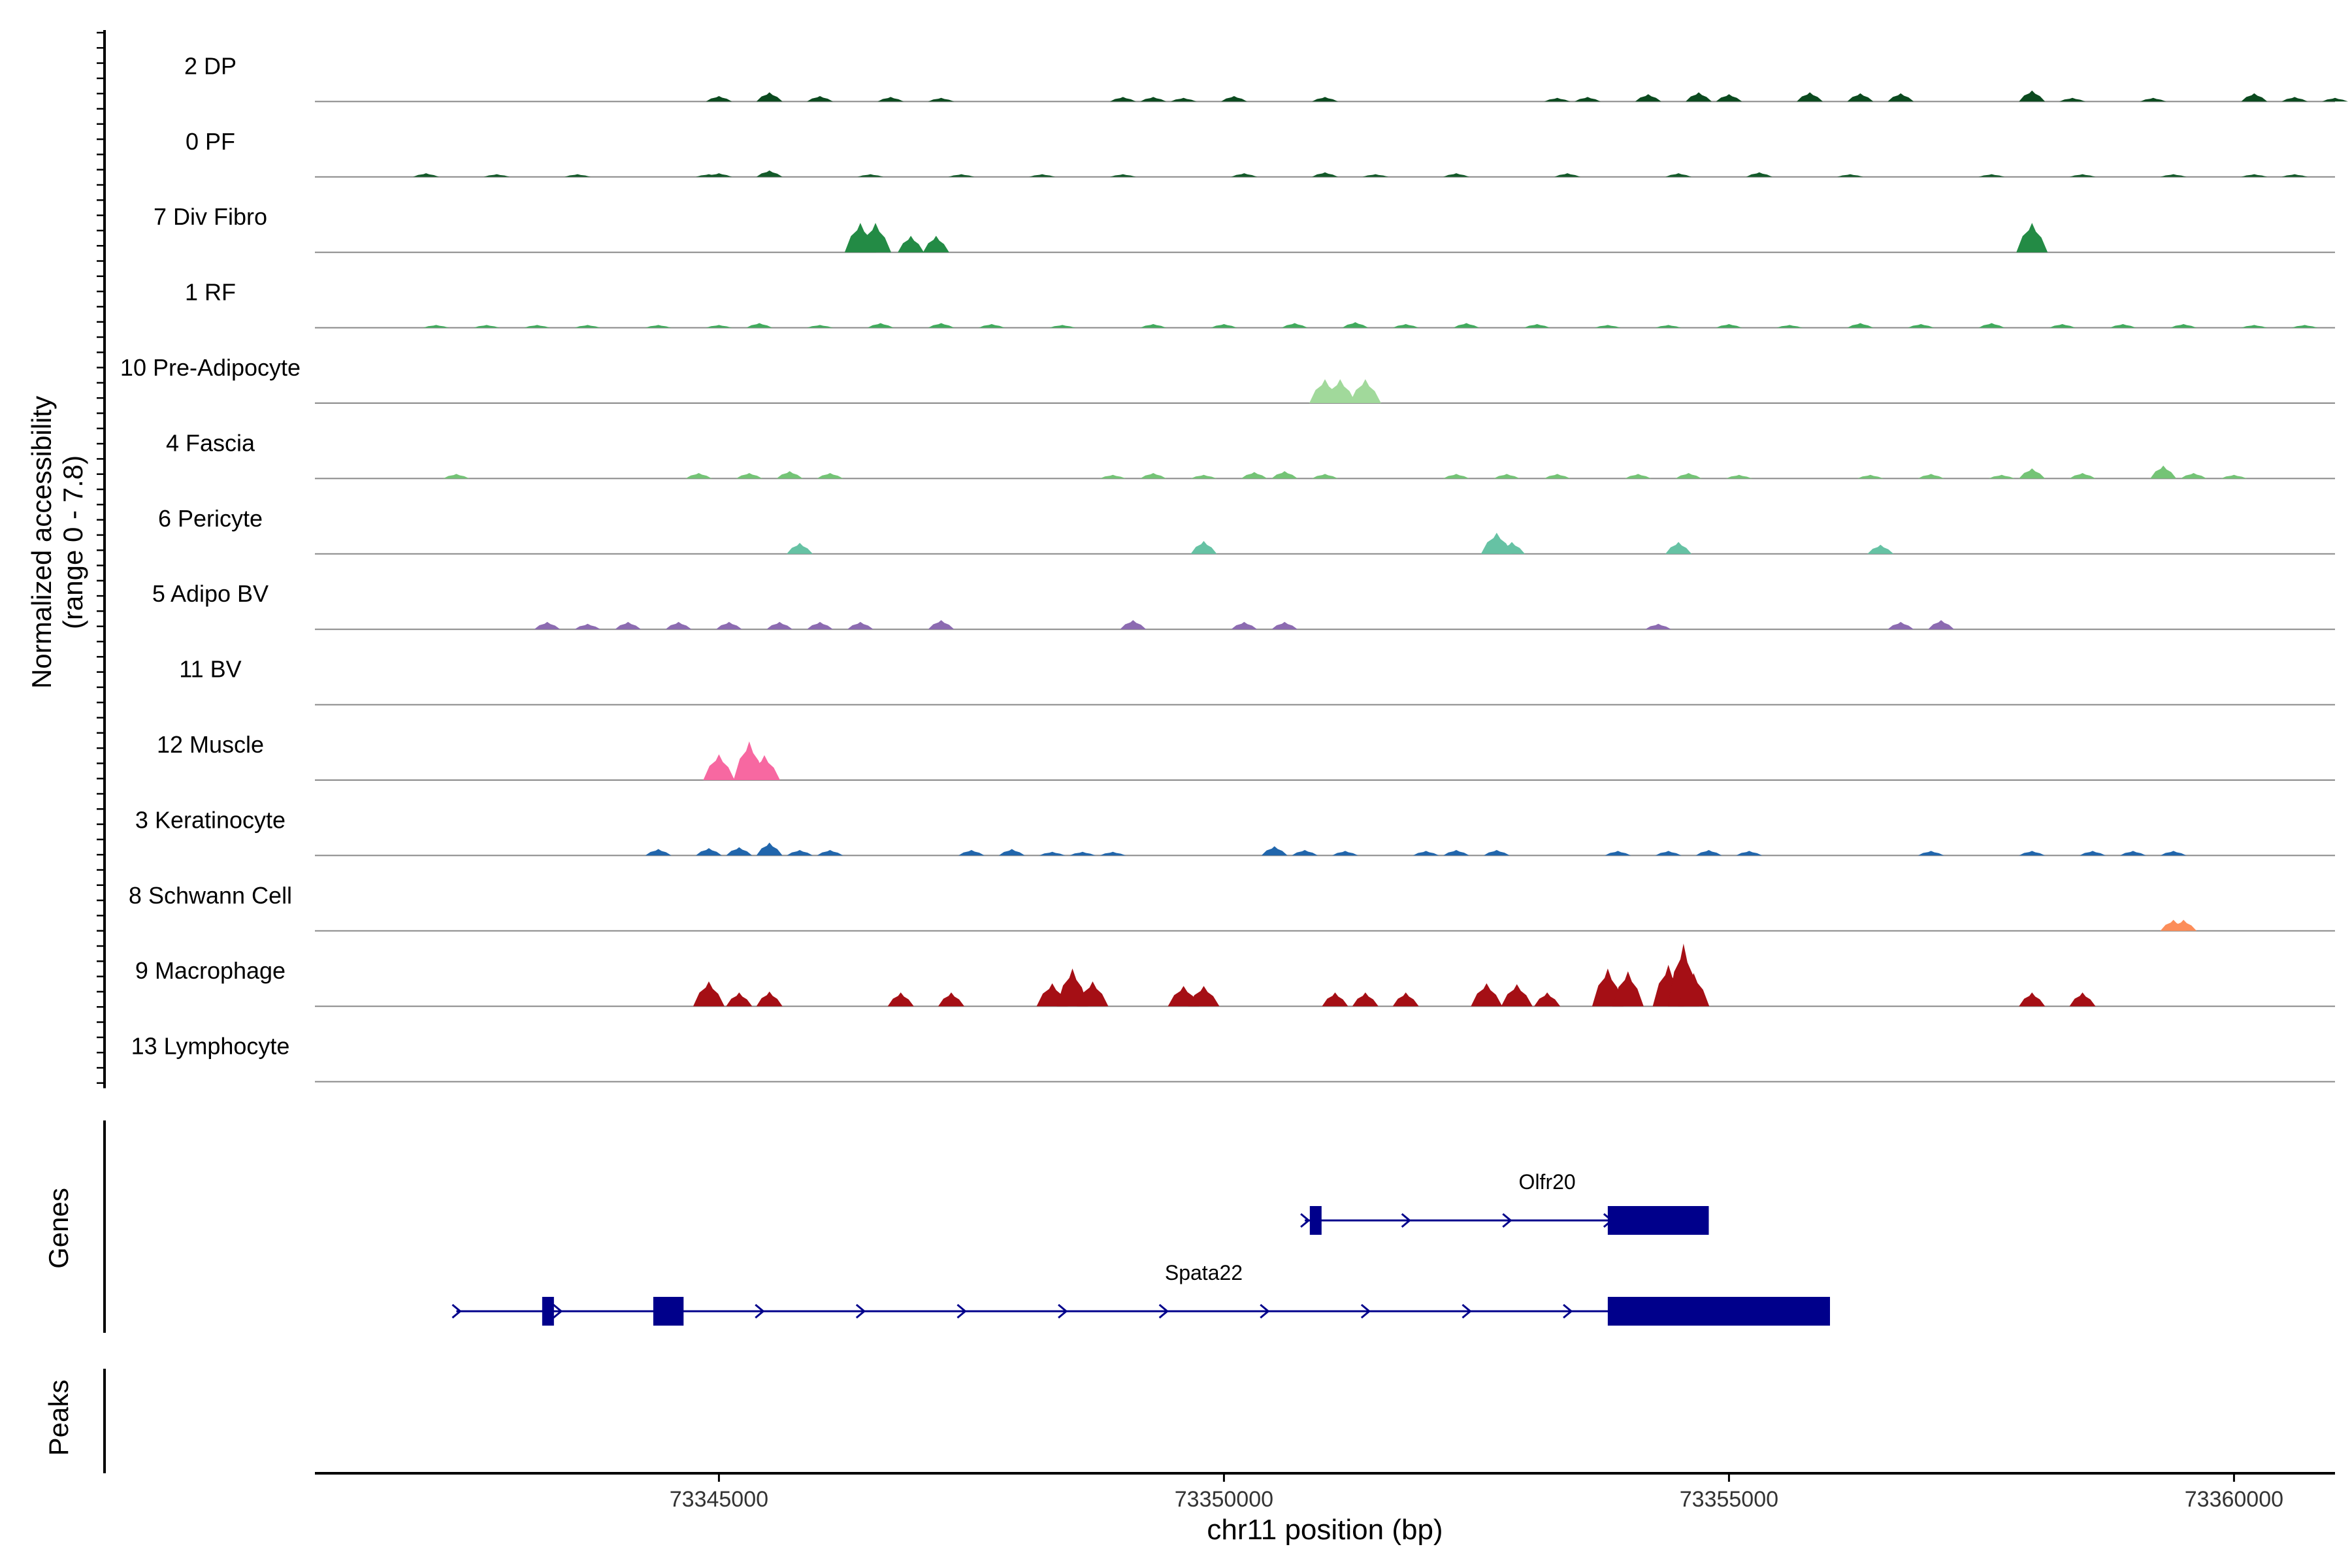 This screenshot has width=2352, height=1568. Describe the element at coordinates (1547, 1182) in the screenshot. I see `gene-name: Olfr20` at that location.